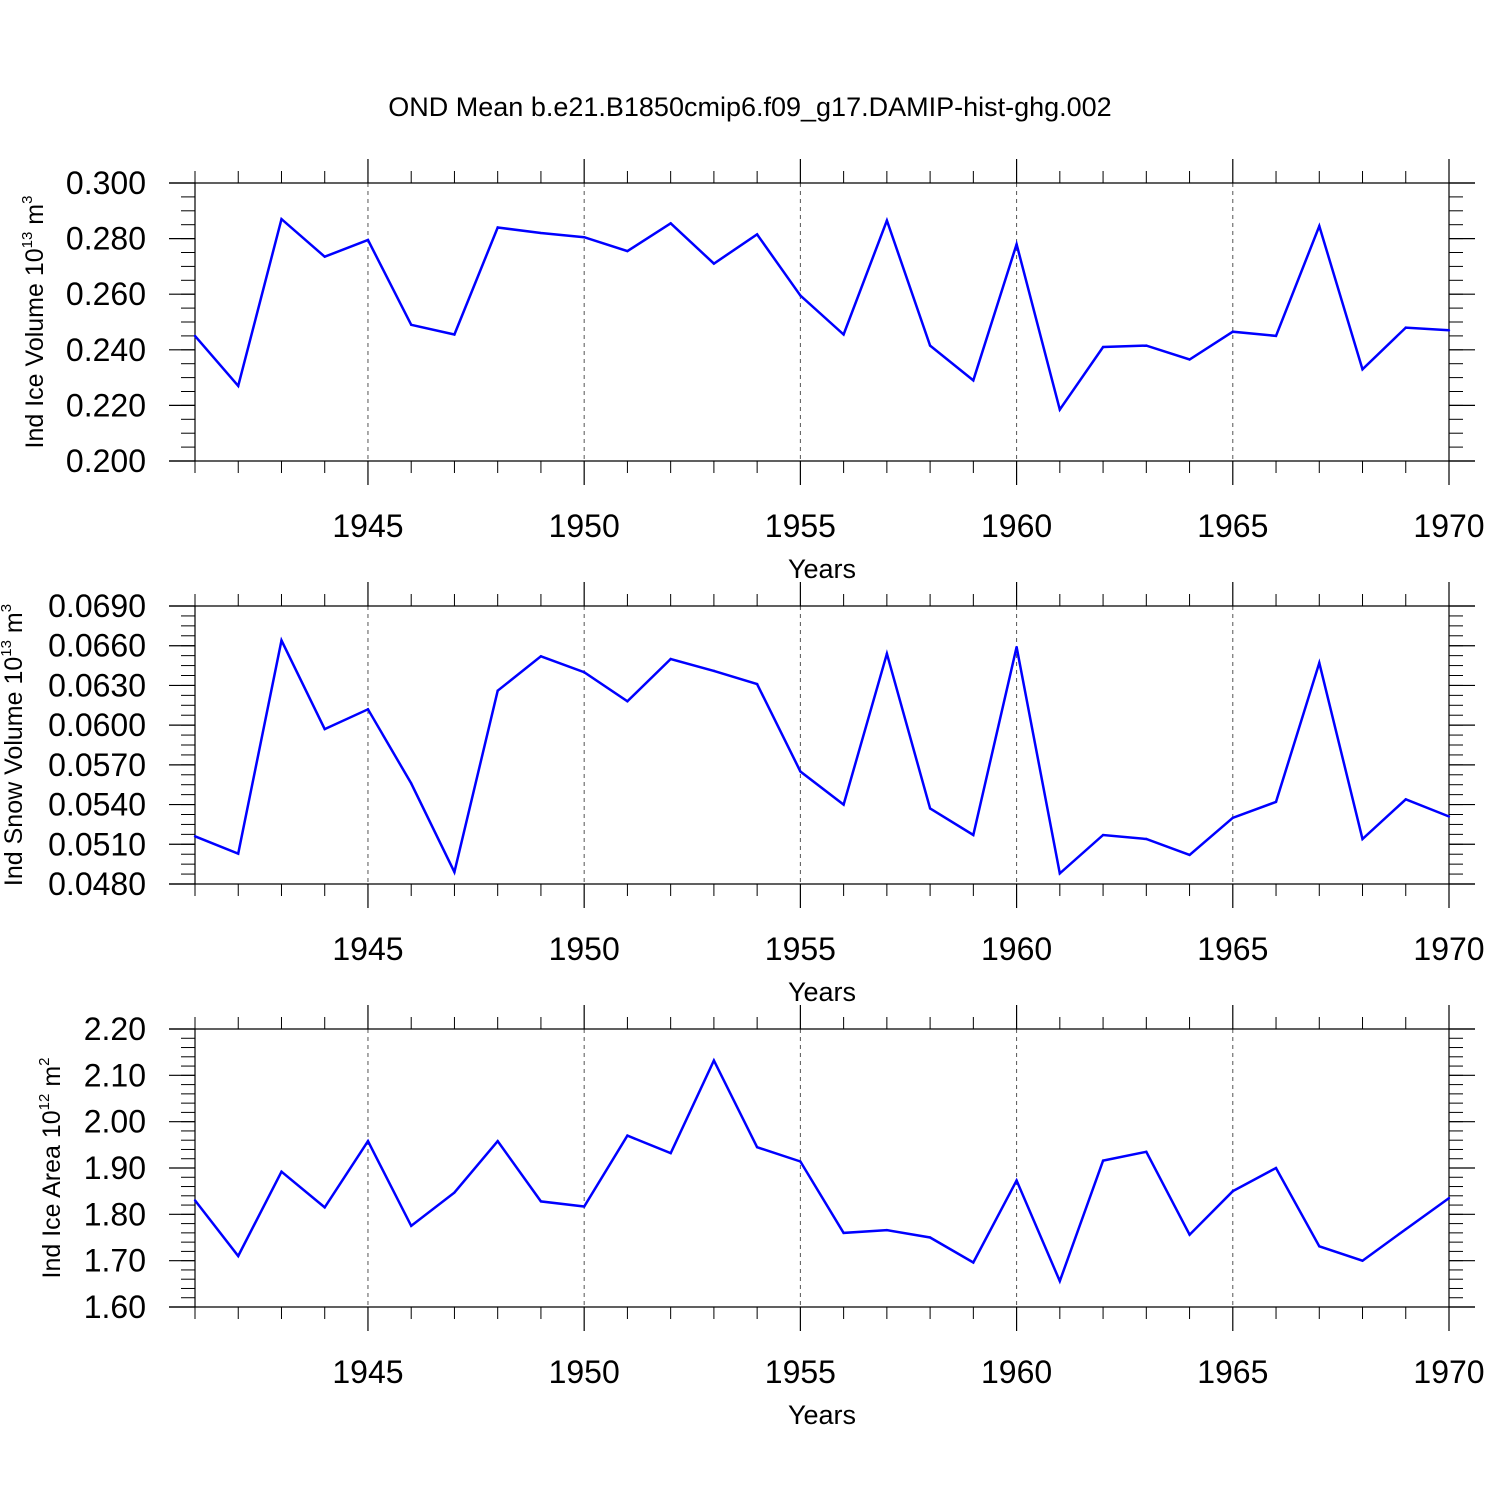 This screenshot has height=1500, width=1500. I want to click on y-axis-label: Ind Ice Area 1012 m2, so click(51, 1168).